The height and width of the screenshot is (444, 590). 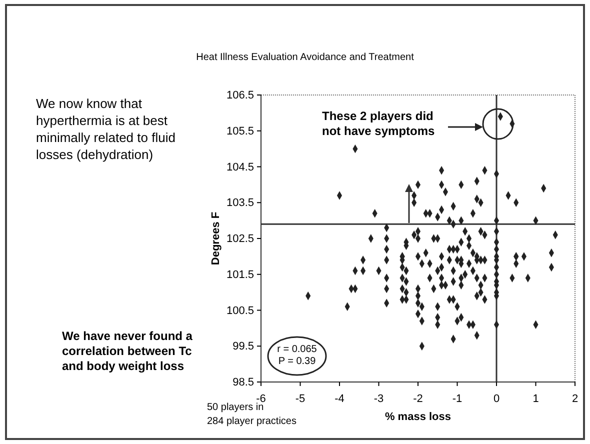 What do you see at coordinates (243, 346) in the screenshot?
I see `y-tick-label: 99.5` at bounding box center [243, 346].